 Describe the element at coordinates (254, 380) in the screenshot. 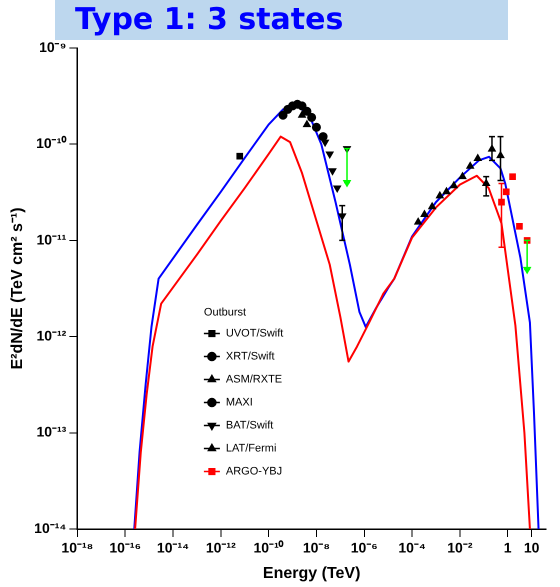

I see `legend-label: ASM/RXTE` at that location.